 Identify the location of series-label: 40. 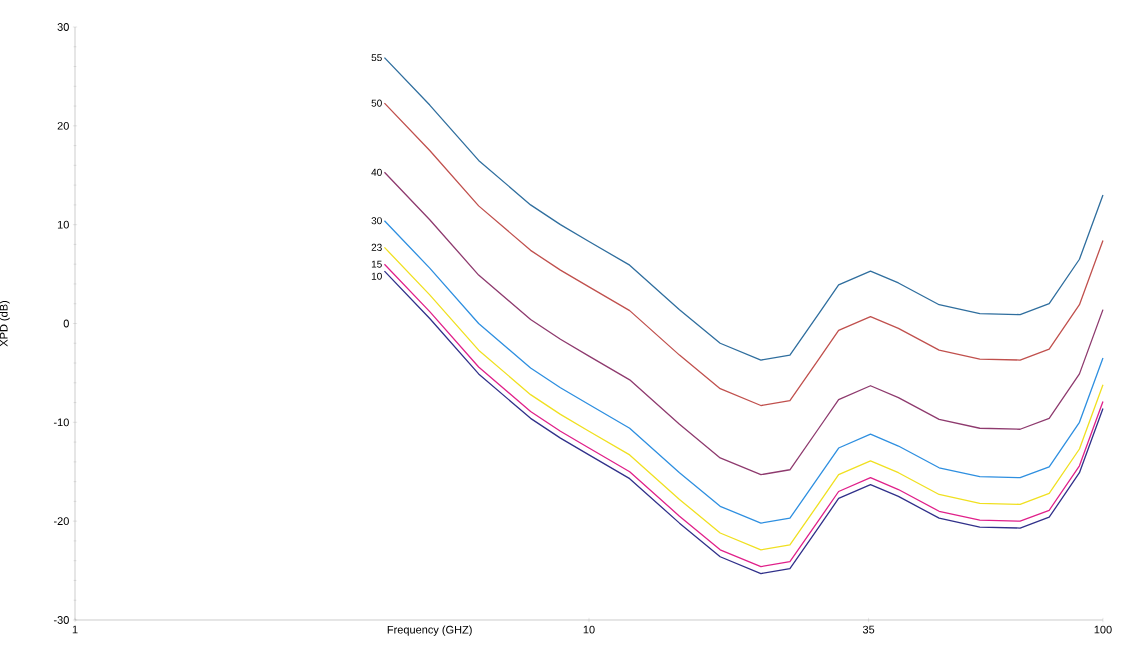
(376, 172).